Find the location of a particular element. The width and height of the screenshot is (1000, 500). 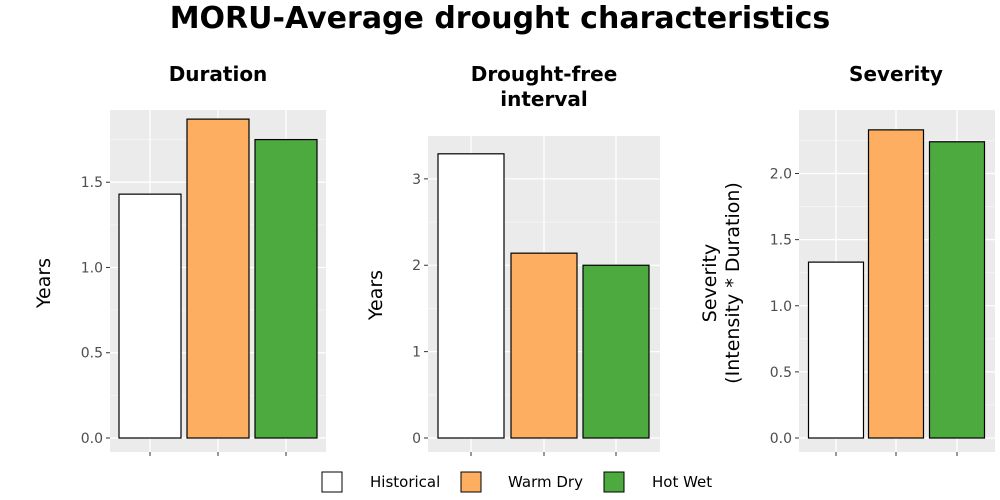

legend: Historical Warm Dry Hot Wet is located at coordinates (516, 482).